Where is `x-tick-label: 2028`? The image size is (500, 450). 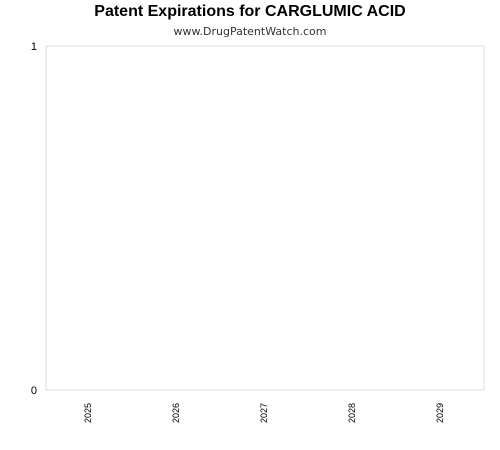
x-tick-label: 2028 is located at coordinates (352, 413).